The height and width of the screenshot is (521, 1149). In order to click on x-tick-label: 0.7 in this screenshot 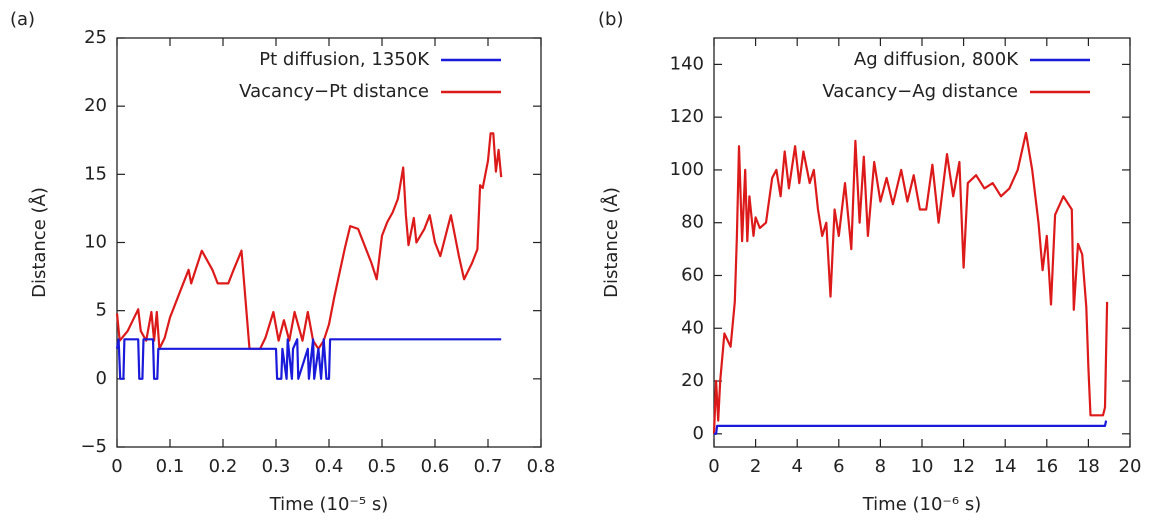, I will do `click(488, 466)`.